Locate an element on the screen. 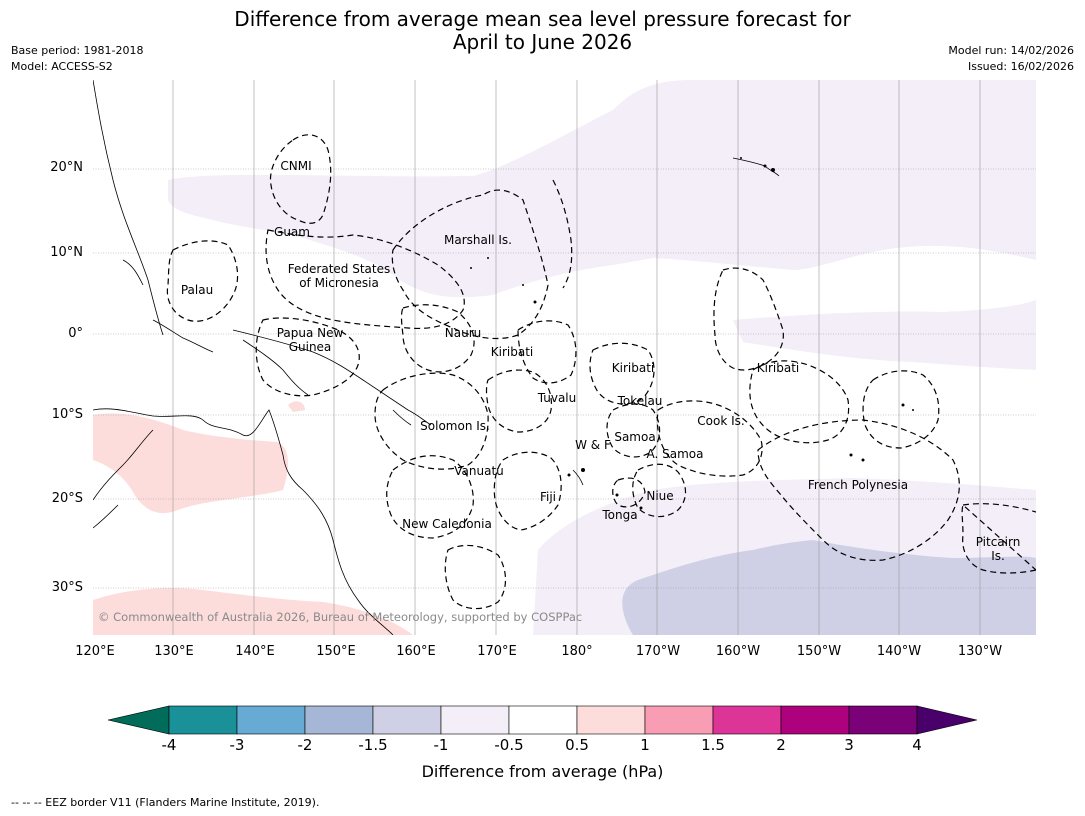  label-nauru: Nauru is located at coordinates (463, 333).